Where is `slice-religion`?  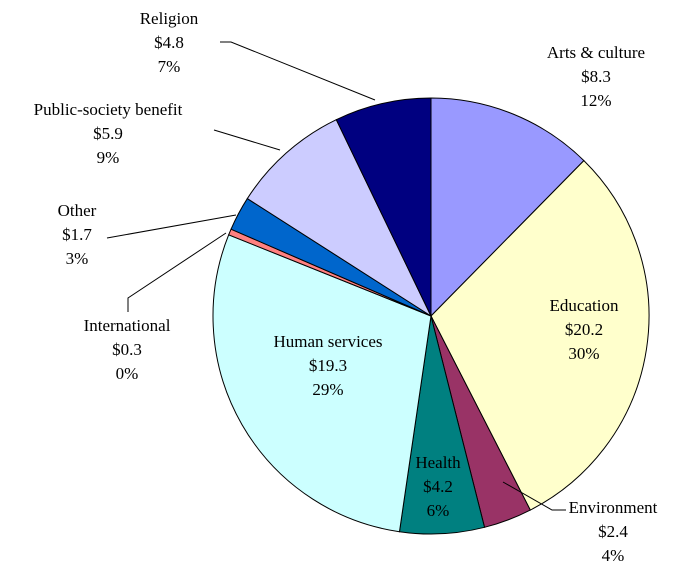 slice-religion is located at coordinates (383, 207).